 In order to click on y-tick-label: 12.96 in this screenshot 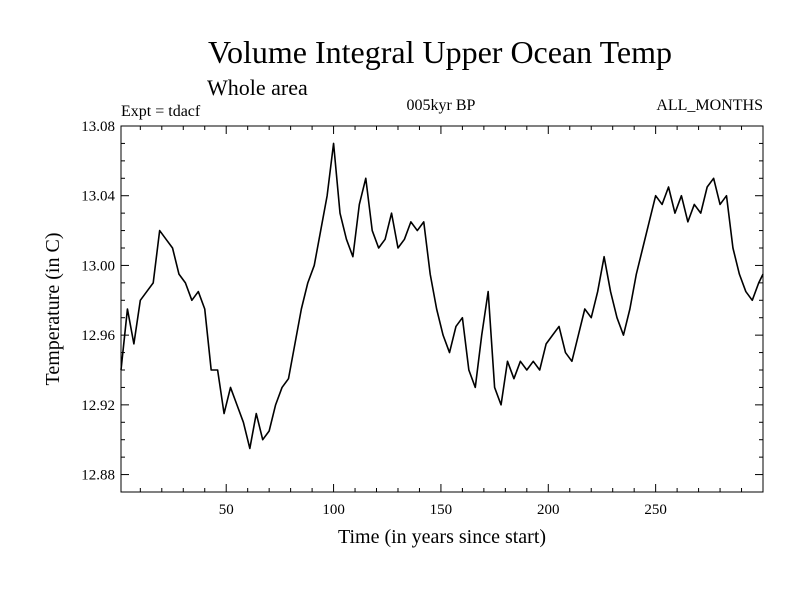, I will do `click(98, 336)`.